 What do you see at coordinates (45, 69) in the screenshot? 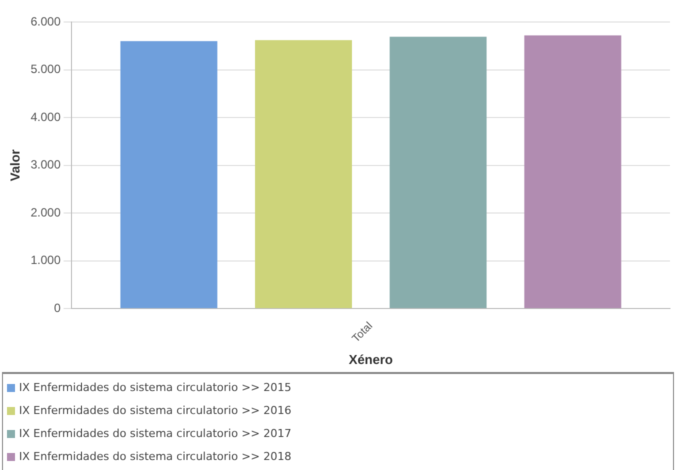
I see `y-tick-label: 5.000` at bounding box center [45, 69].